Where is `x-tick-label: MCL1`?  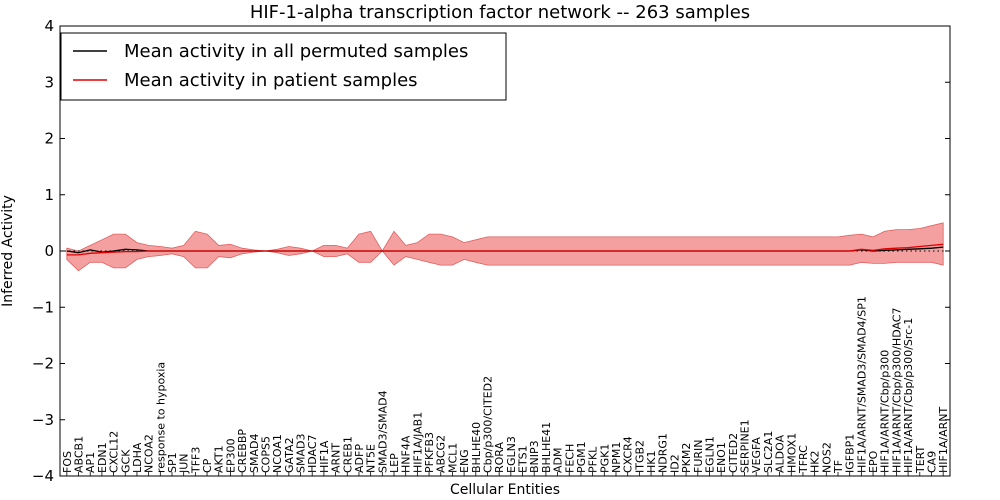 x-tick-label: MCL1 is located at coordinates (452, 458).